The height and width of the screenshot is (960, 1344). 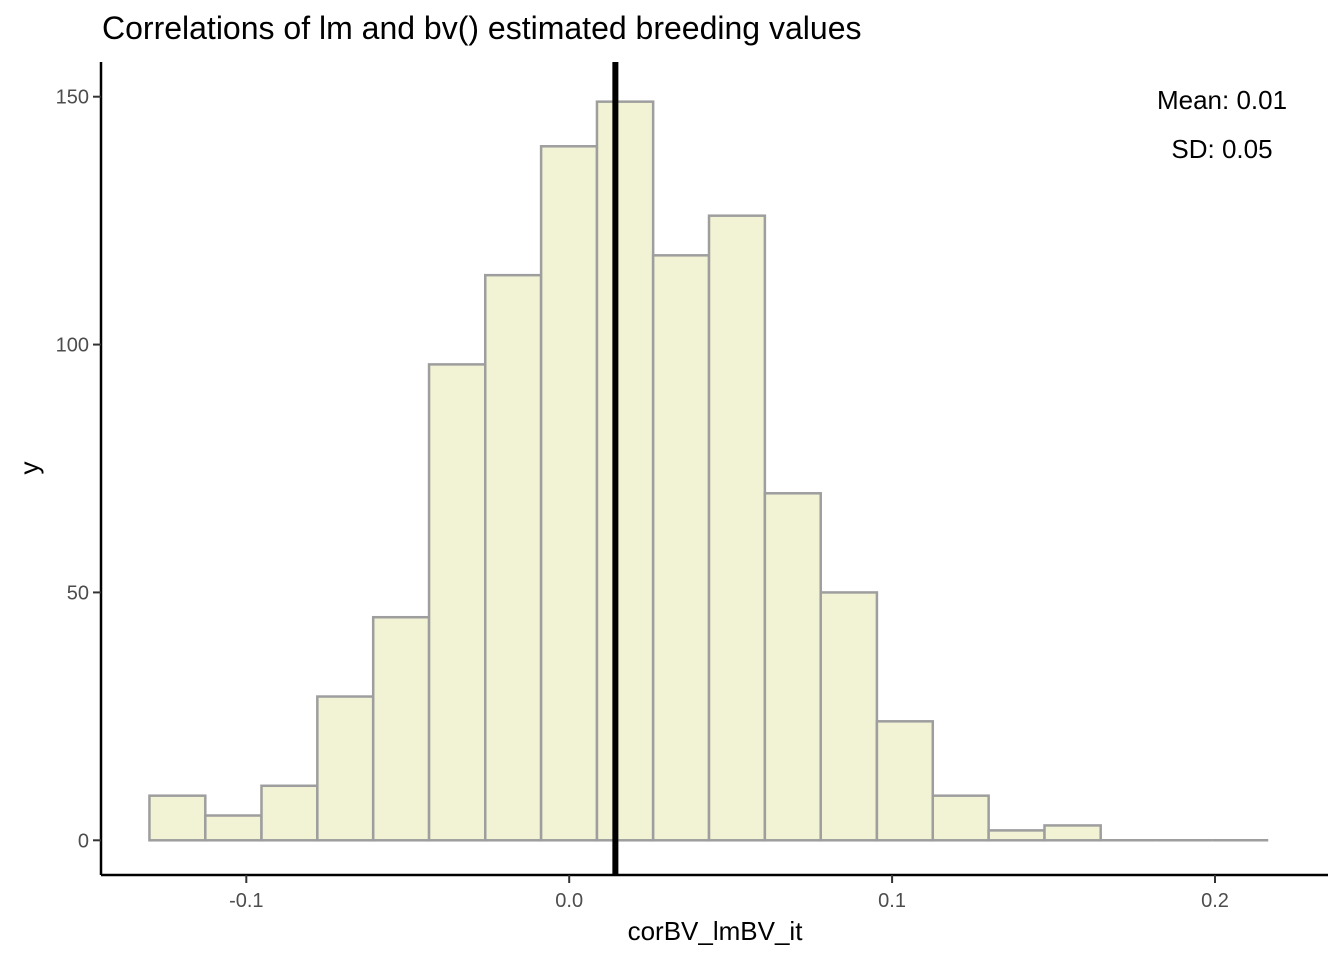 What do you see at coordinates (569, 901) in the screenshot?
I see `x-tick-label: 0.0` at bounding box center [569, 901].